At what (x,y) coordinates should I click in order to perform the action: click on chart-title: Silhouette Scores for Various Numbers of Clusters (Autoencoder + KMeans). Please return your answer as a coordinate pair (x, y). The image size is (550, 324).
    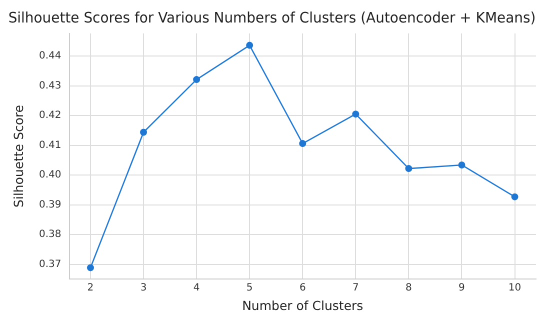
    Looking at the image, I should click on (272, 18).